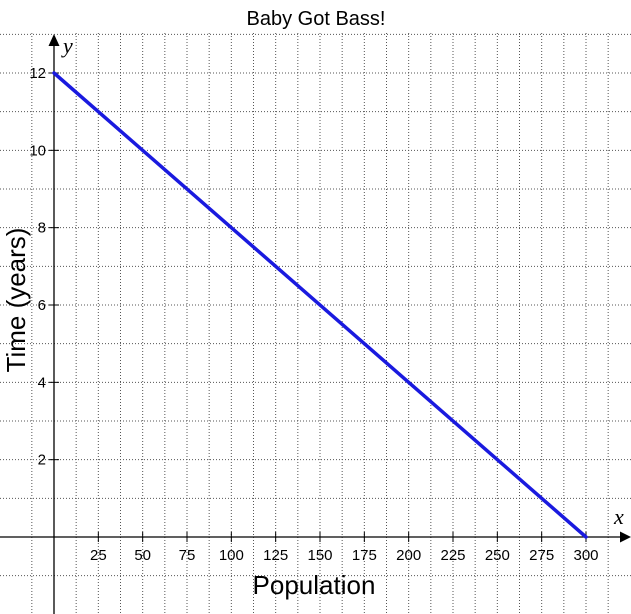 This screenshot has width=631, height=614. What do you see at coordinates (314, 585) in the screenshot?
I see `x-axis-title: Population` at bounding box center [314, 585].